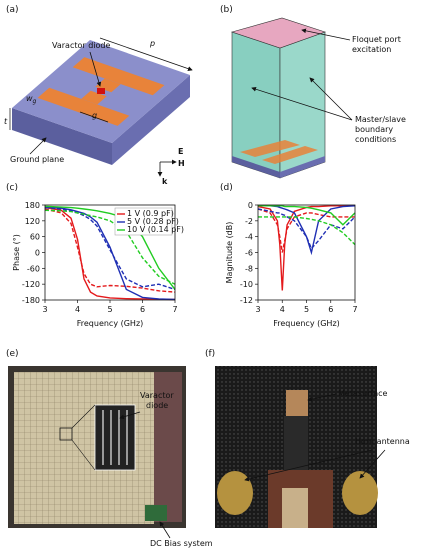 This screenshot has width=437, height=550. Describe the element at coordinates (210, 354) in the screenshot. I see `panel-label: (f)` at that location.